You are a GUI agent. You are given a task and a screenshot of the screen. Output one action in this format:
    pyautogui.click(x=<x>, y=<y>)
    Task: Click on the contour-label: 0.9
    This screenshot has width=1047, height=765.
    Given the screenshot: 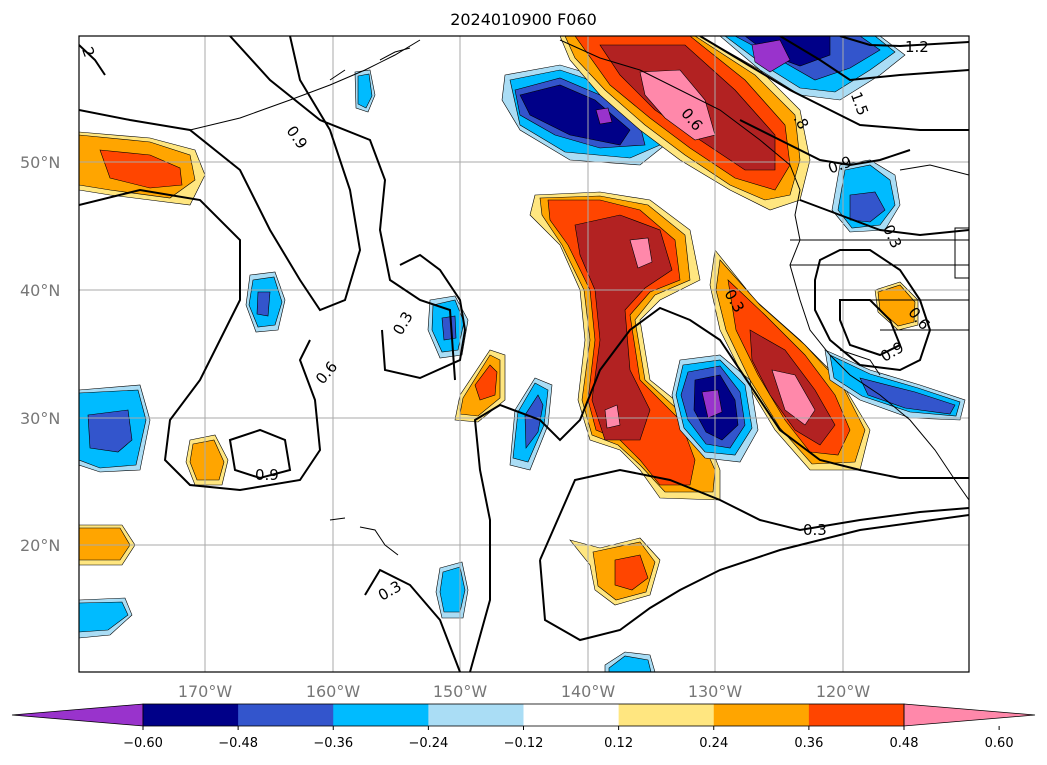 What is the action you would take?
    pyautogui.click(x=267, y=475)
    